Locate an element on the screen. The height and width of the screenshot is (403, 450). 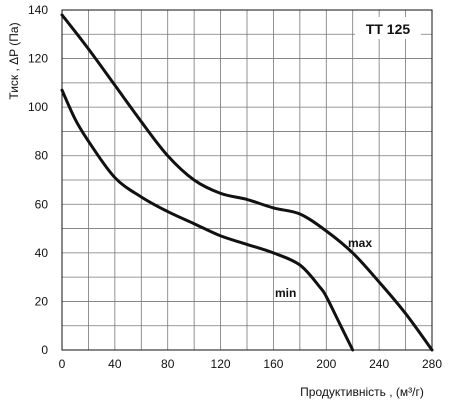
y-tick-label: 140 is located at coordinates (38, 10).